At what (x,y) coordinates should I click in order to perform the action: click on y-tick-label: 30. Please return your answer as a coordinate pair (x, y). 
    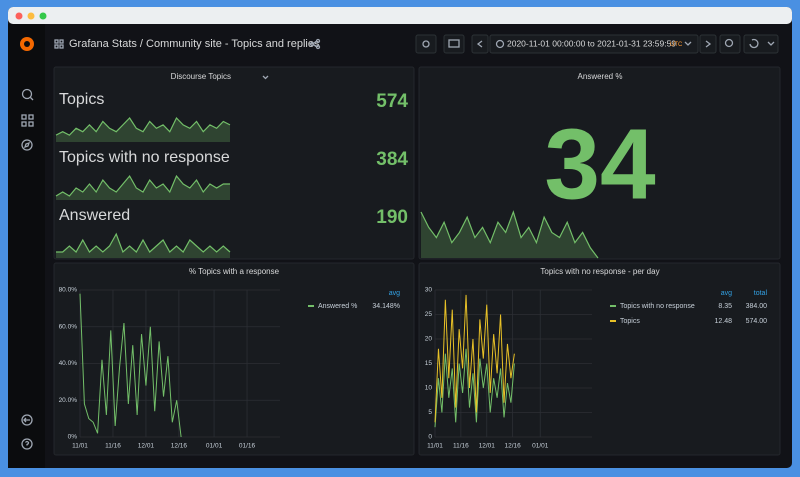
    Looking at the image, I should click on (429, 290).